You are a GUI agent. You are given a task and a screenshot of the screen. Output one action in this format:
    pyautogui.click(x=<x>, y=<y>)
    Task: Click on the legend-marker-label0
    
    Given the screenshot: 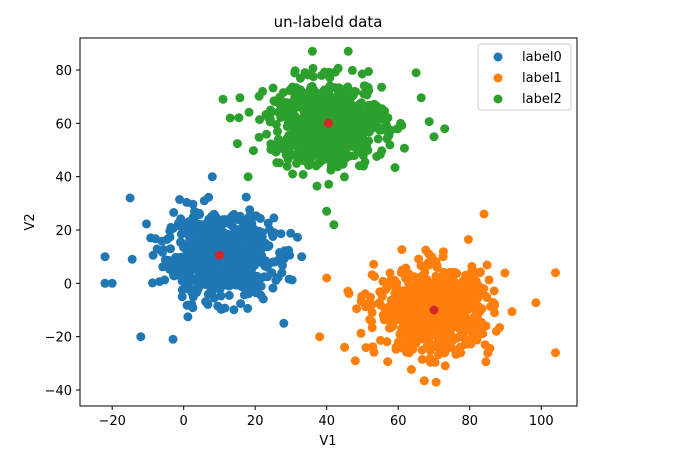 What is the action you would take?
    pyautogui.click(x=498, y=57)
    